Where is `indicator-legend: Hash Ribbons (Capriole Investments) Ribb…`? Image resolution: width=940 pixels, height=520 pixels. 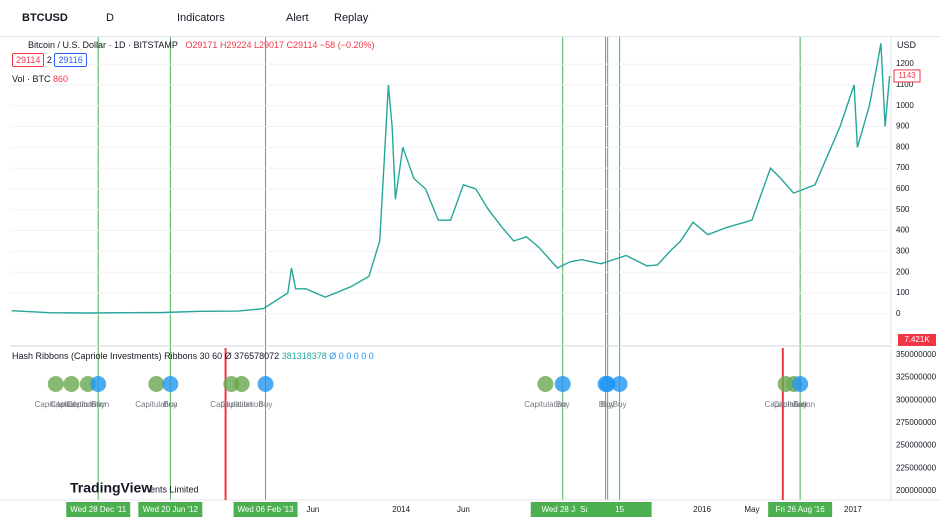 indicator-legend: Hash Ribbons (Capriole Investments) Ribb… is located at coordinates (193, 356).